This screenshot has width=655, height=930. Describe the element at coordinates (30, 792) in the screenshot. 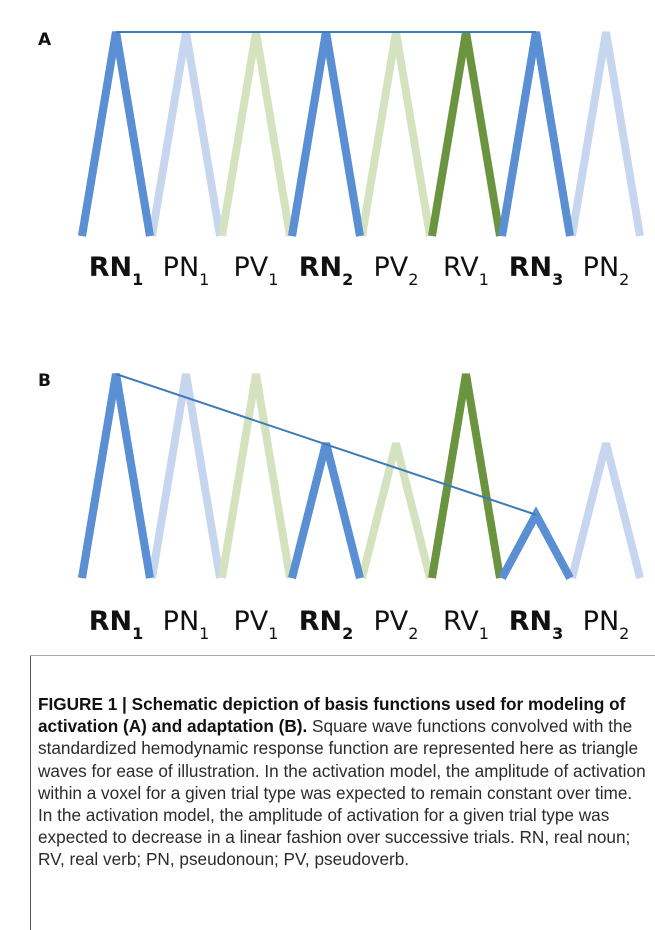

I see `caption-left-rule` at that location.